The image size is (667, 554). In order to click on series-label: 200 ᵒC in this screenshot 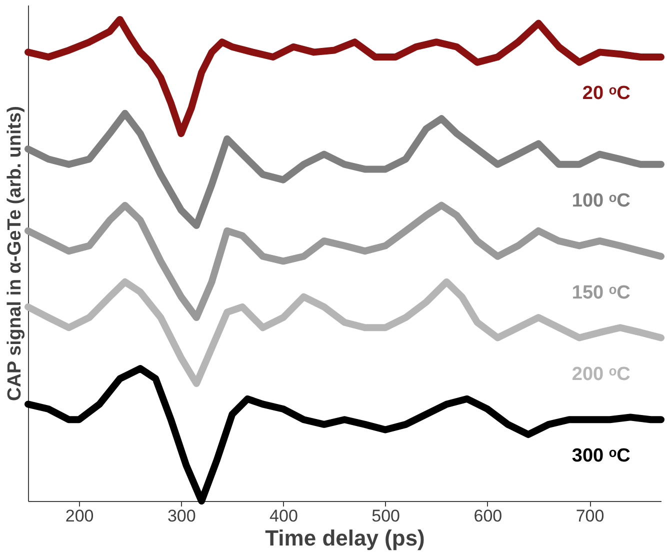, I will do `click(601, 374)`.